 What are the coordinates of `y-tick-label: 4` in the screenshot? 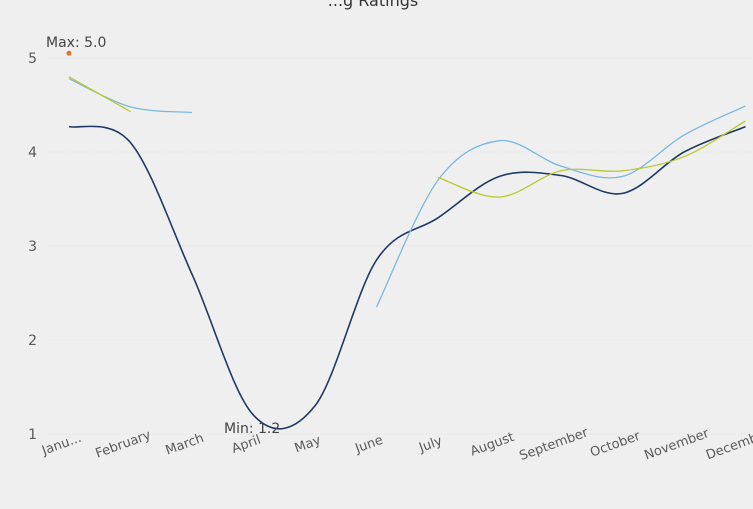 It's located at (32, 153).